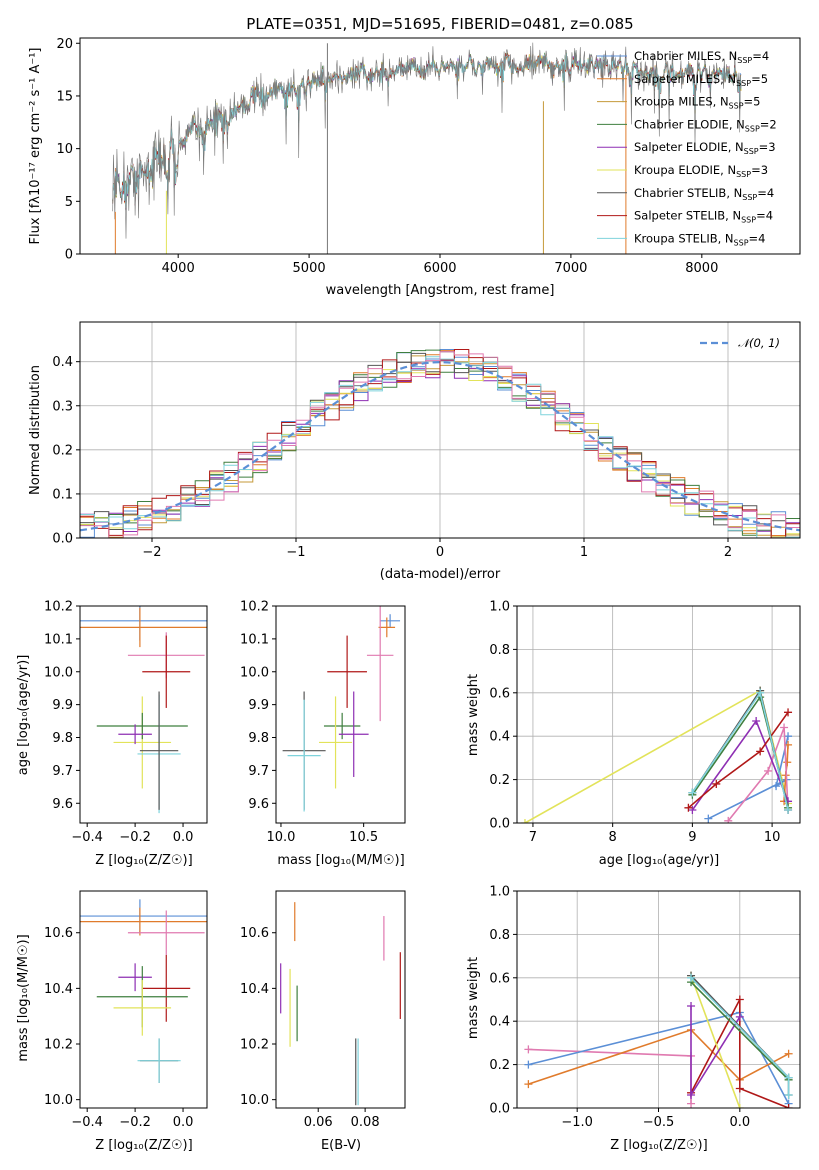 The width and height of the screenshot is (819, 1170). Describe the element at coordinates (143, 1145) in the screenshot. I see `mZ-xlabel: Z [log₁₀(Z/Z☉)]` at that location.